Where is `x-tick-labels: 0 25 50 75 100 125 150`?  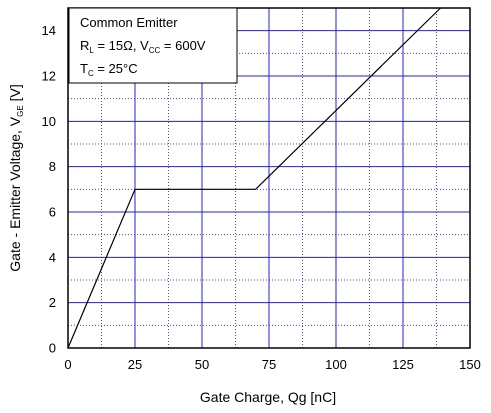 x-tick-labels: 0 25 50 75 100 125 150 is located at coordinates (272, 364).